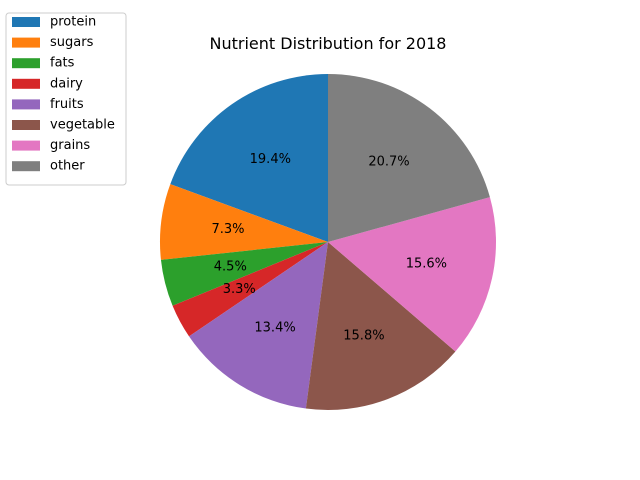 The width and height of the screenshot is (640, 480). Describe the element at coordinates (67, 104) in the screenshot. I see `legend-label-fruits: fruits` at that location.